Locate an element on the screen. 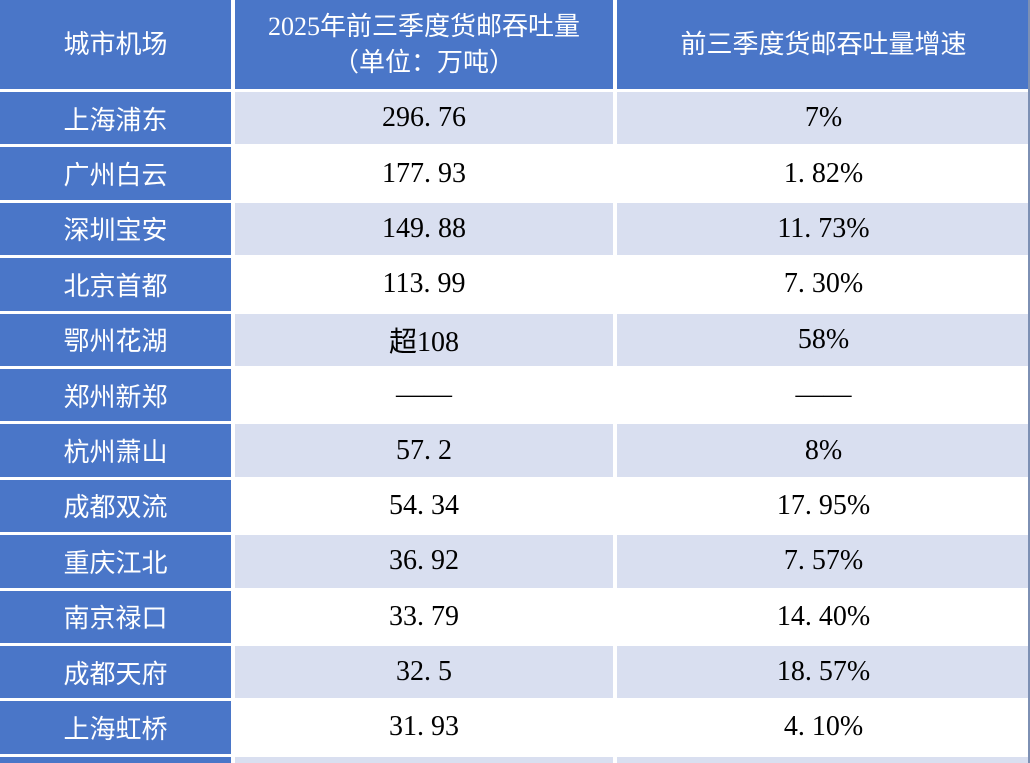 The height and width of the screenshot is (763, 1030). growth-cell: 58% is located at coordinates (822, 339).